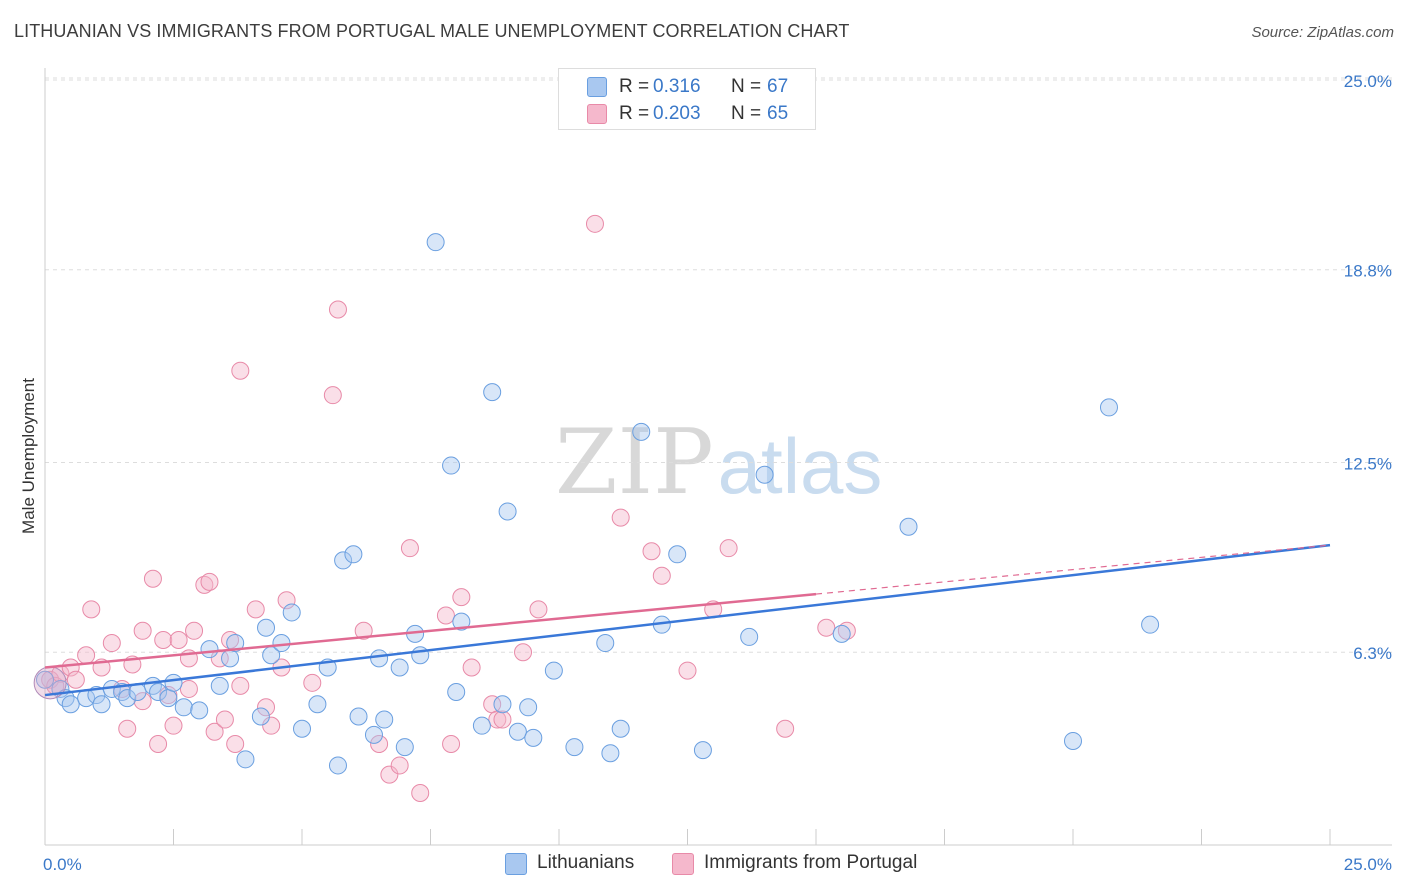 Image resolution: width=1406 pixels, height=892 pixels. Describe the element at coordinates (597, 87) in the screenshot. I see `legend-swatch-blue` at that location.